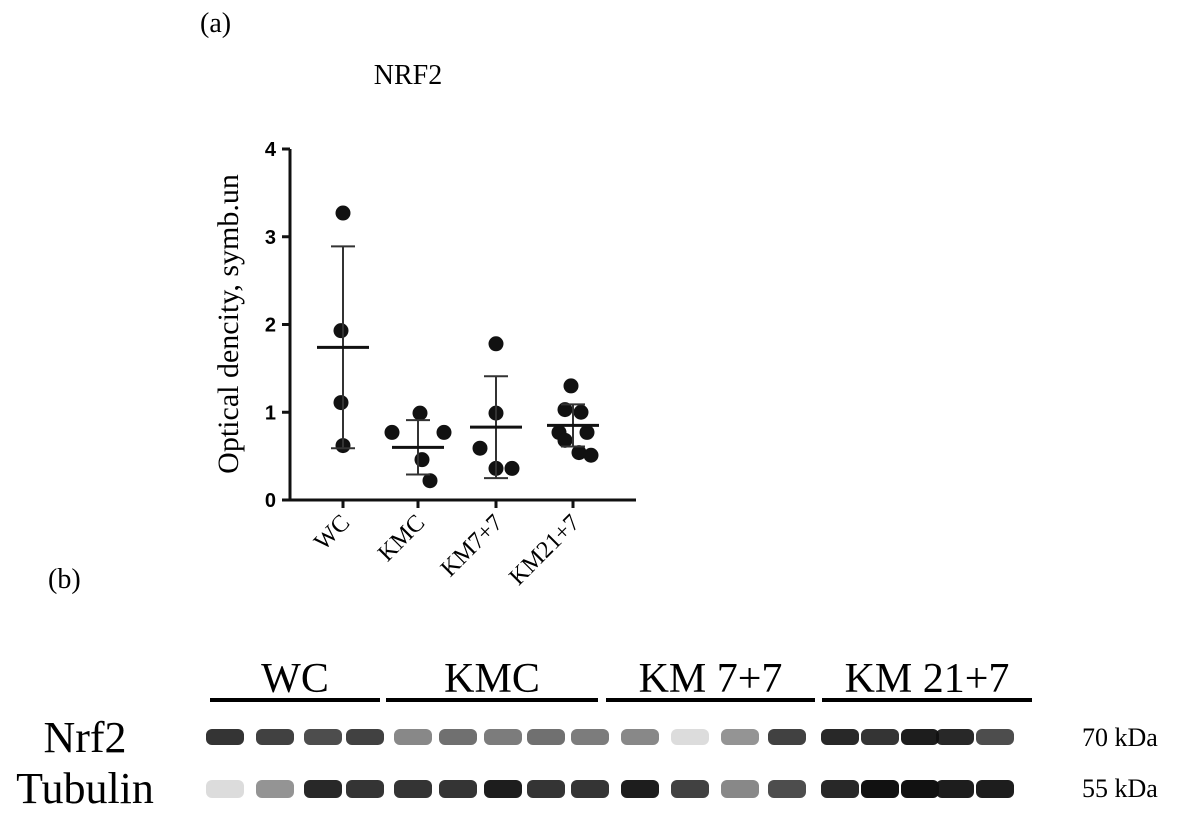 Image resolution: width=1191 pixels, height=819 pixels. I want to click on y-tick-label: 4, so click(271, 150).